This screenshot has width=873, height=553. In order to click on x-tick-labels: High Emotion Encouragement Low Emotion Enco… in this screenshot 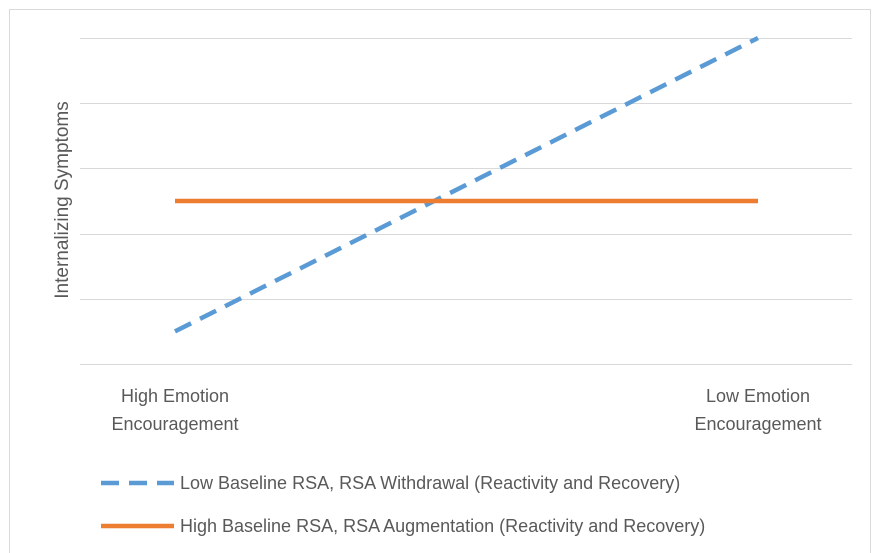, I will do `click(466, 410)`.